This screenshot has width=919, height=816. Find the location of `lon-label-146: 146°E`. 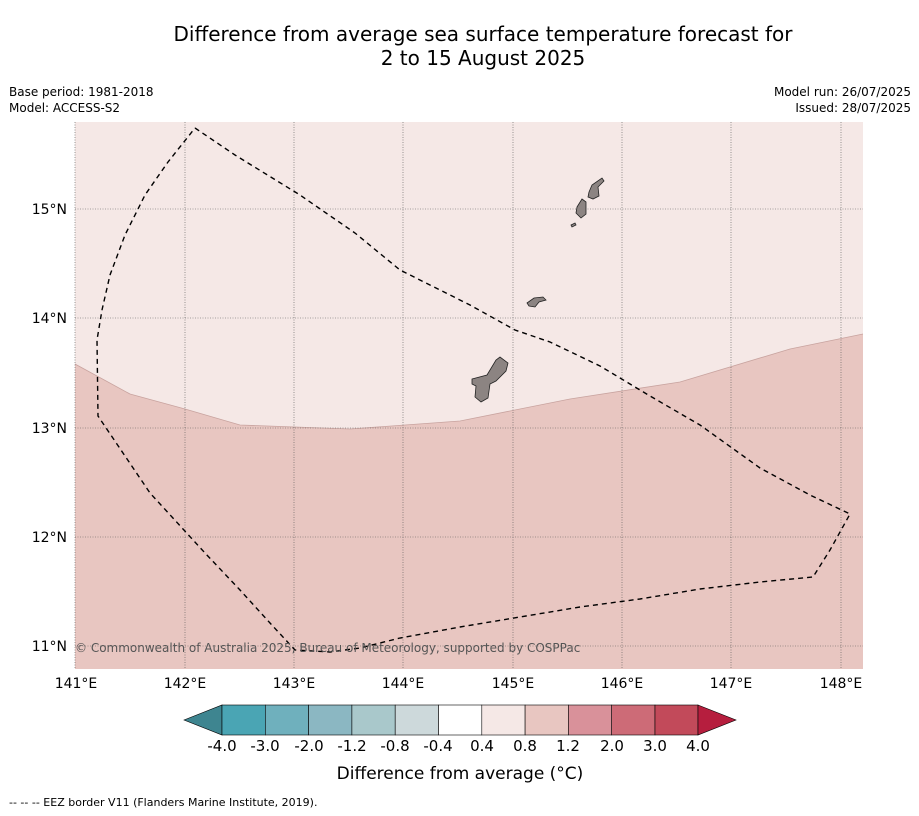

lon-label-146: 146°E is located at coordinates (622, 684).